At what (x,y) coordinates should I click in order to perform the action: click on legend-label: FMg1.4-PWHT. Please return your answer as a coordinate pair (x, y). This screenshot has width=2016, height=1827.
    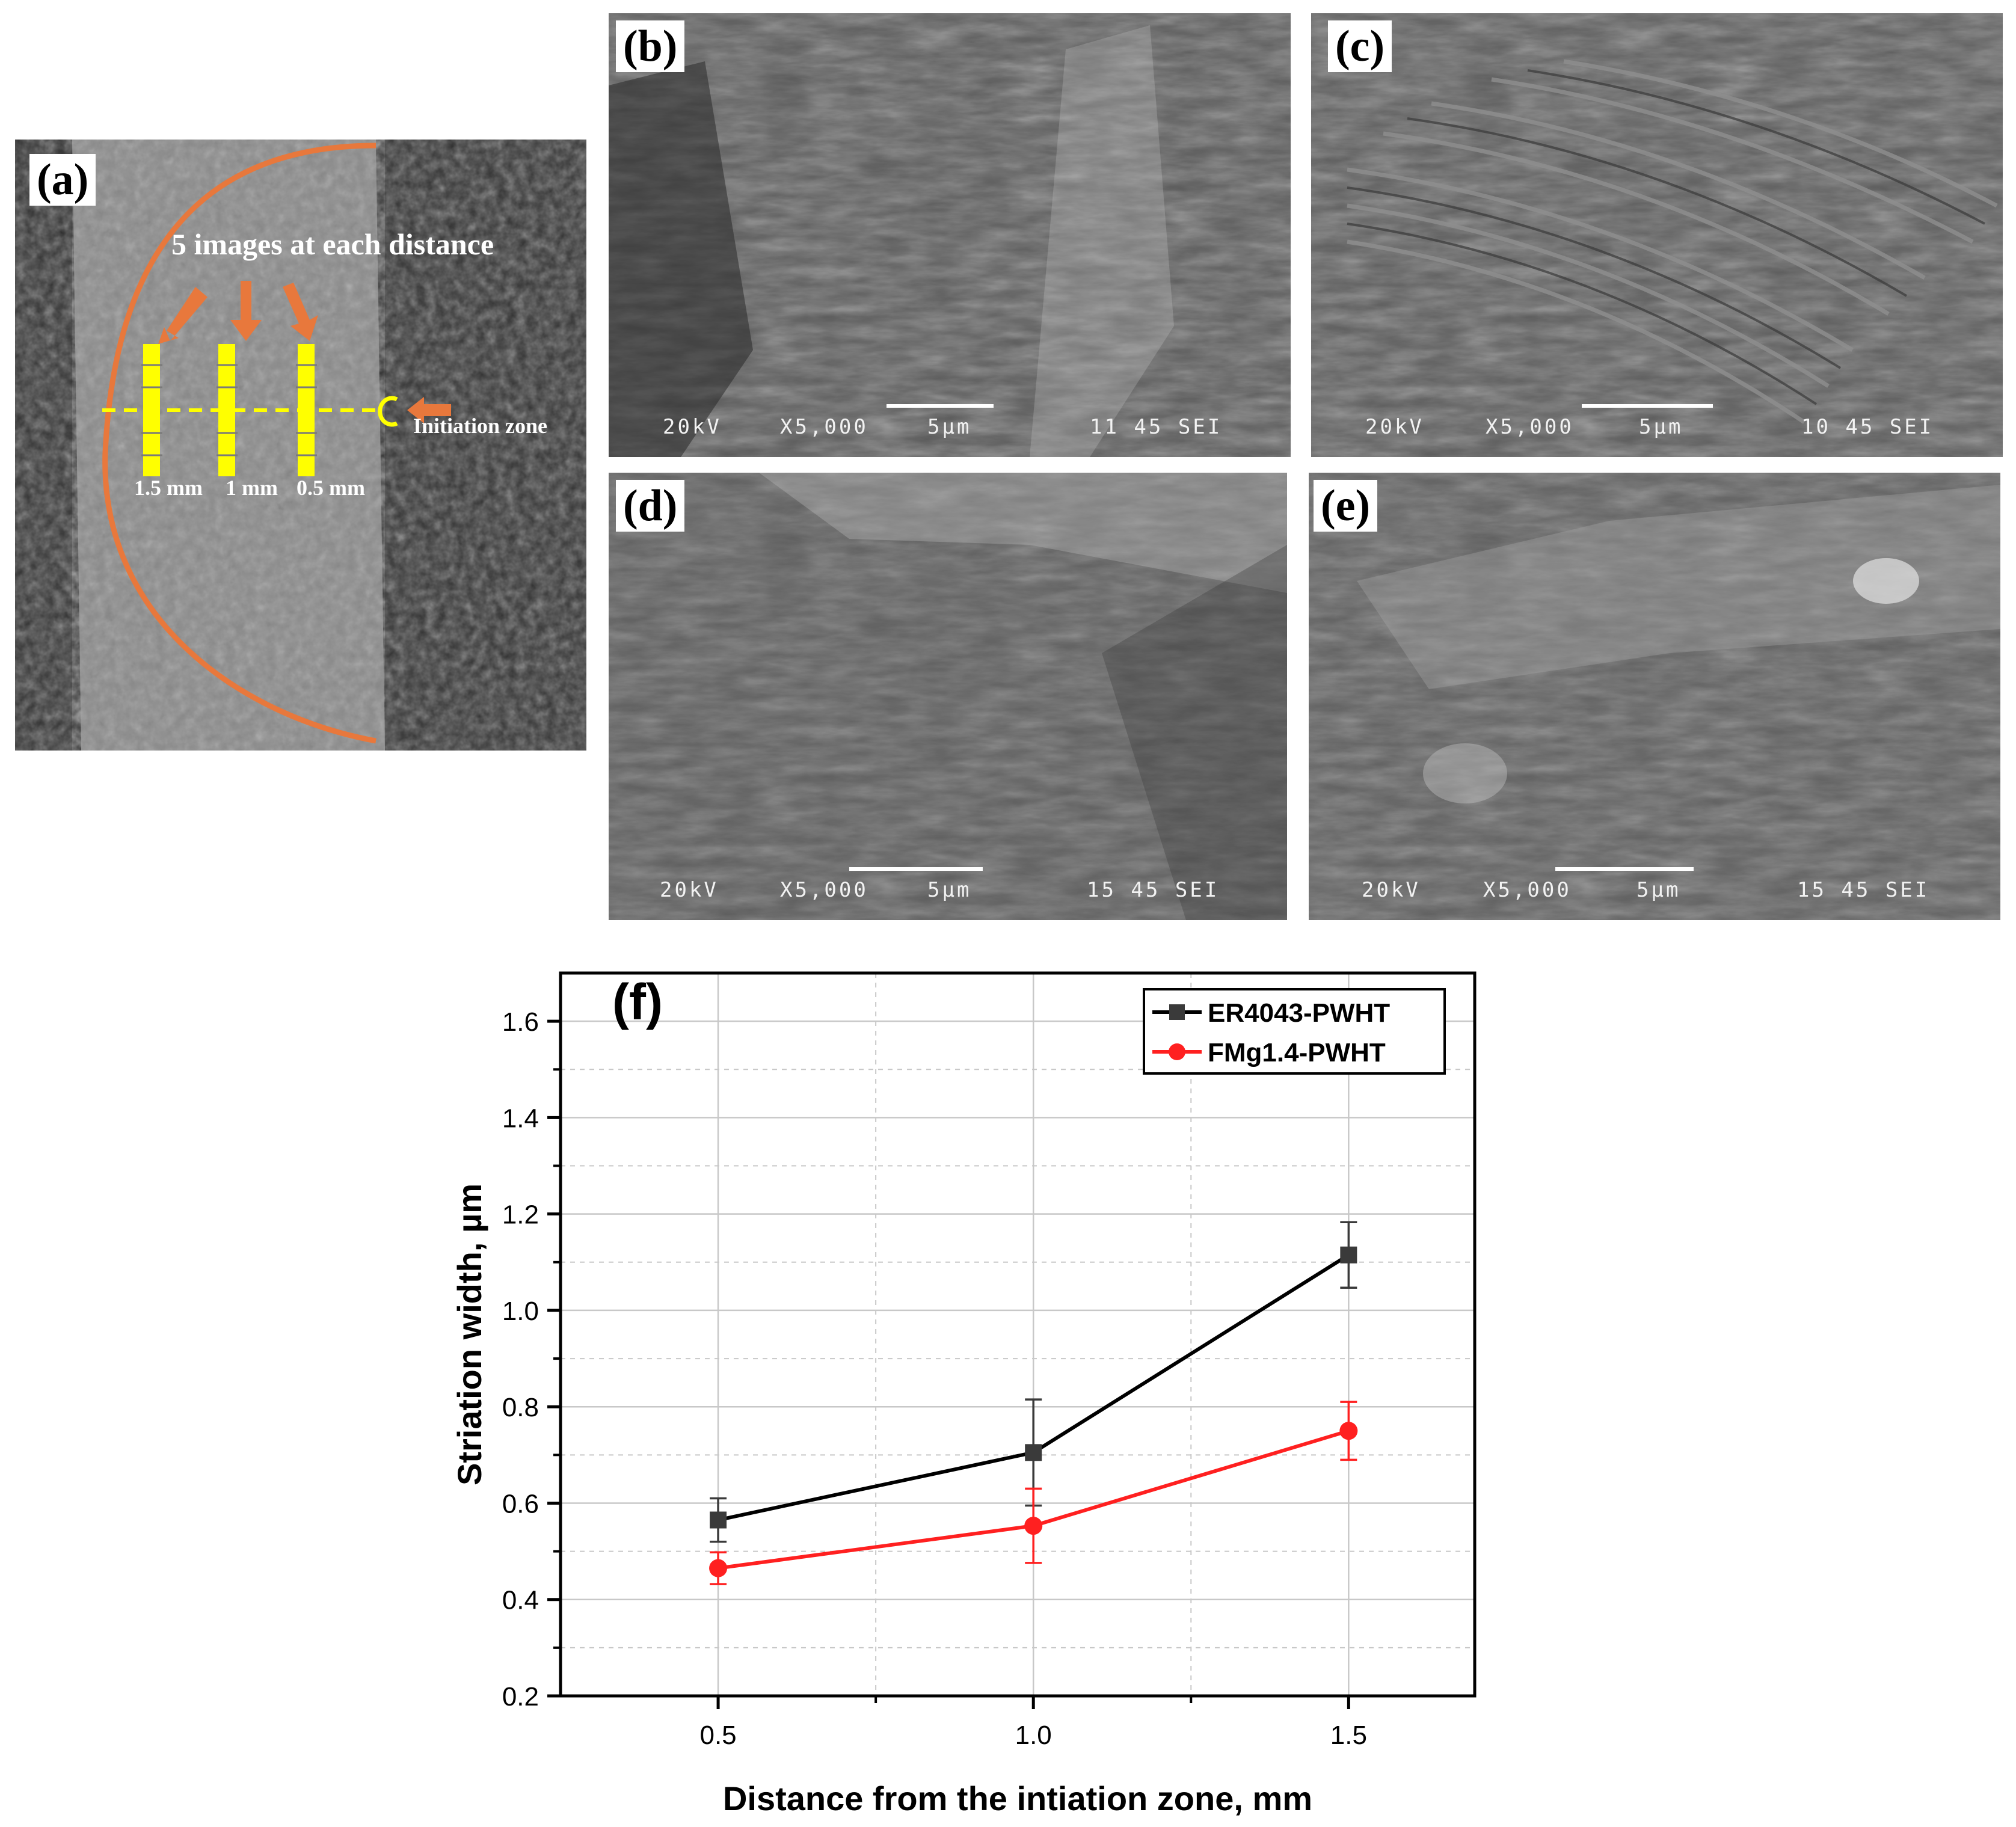
    Looking at the image, I should click on (1297, 1052).